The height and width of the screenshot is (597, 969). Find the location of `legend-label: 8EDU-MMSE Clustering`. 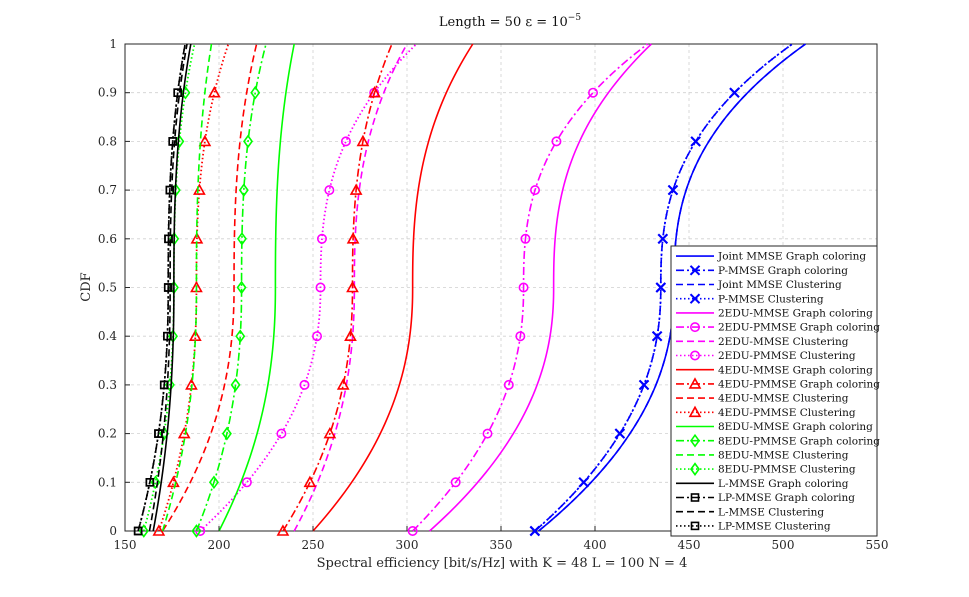

legend-label: 8EDU-MMSE Clustering is located at coordinates (783, 456).